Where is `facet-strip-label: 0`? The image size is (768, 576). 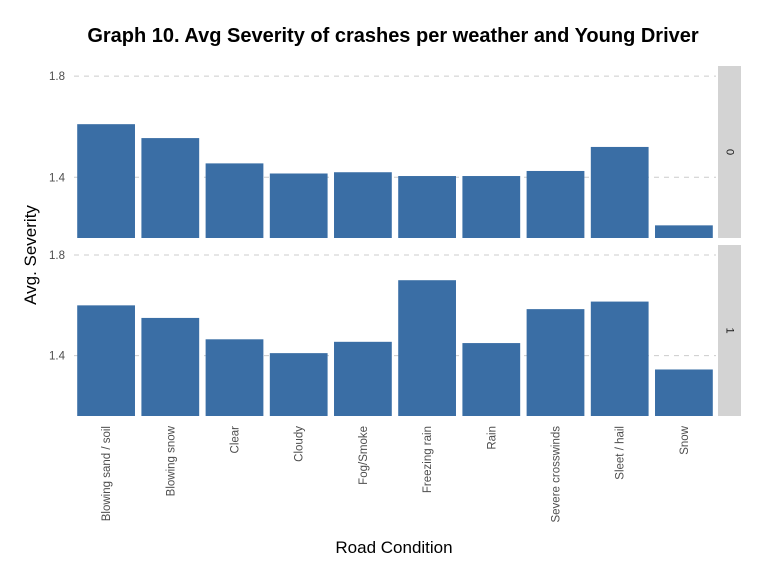 facet-strip-label: 0 is located at coordinates (730, 152).